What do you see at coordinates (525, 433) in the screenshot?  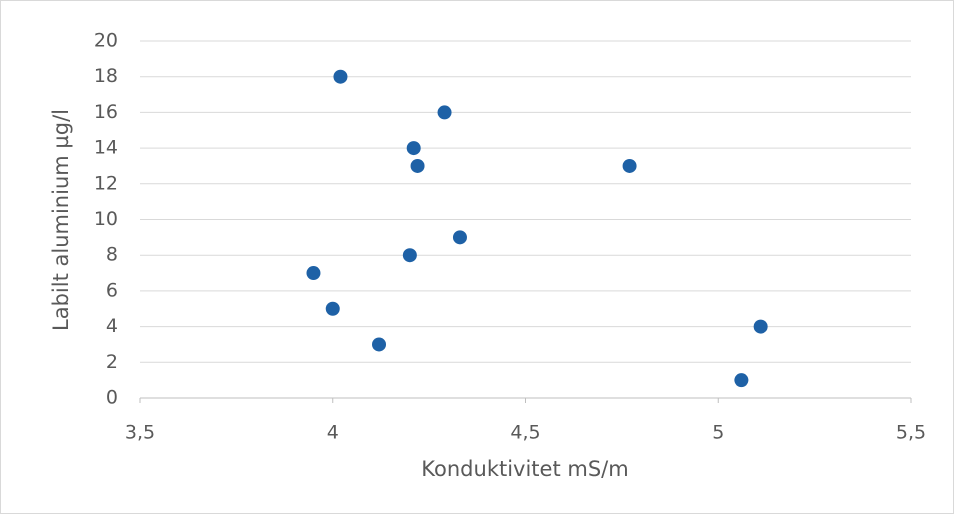 I see `x-tick-label: 4,5` at bounding box center [525, 433].